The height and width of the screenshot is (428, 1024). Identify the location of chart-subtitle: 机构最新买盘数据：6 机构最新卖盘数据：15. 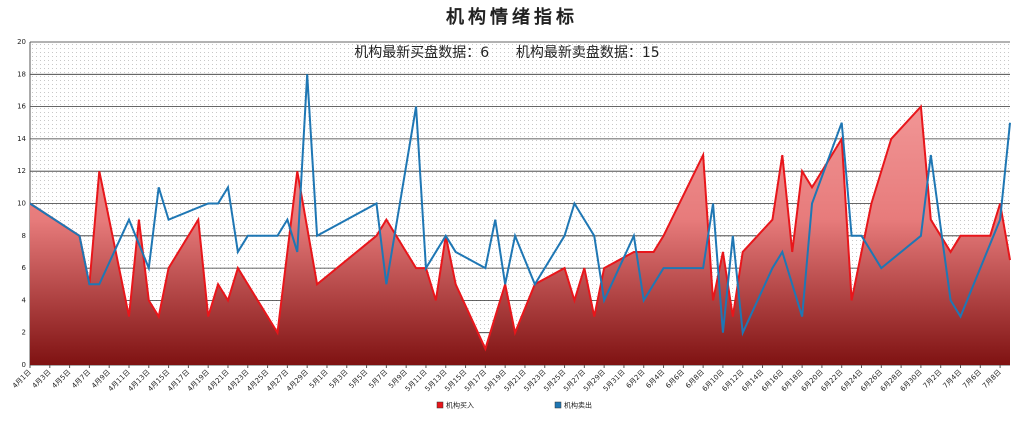
(506, 52).